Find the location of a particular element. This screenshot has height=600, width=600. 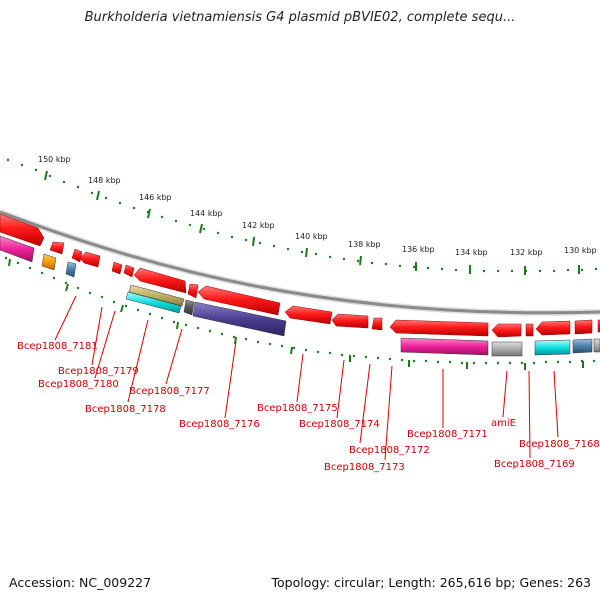

accession-text: Accession: NC_009227 is located at coordinates (80, 582).